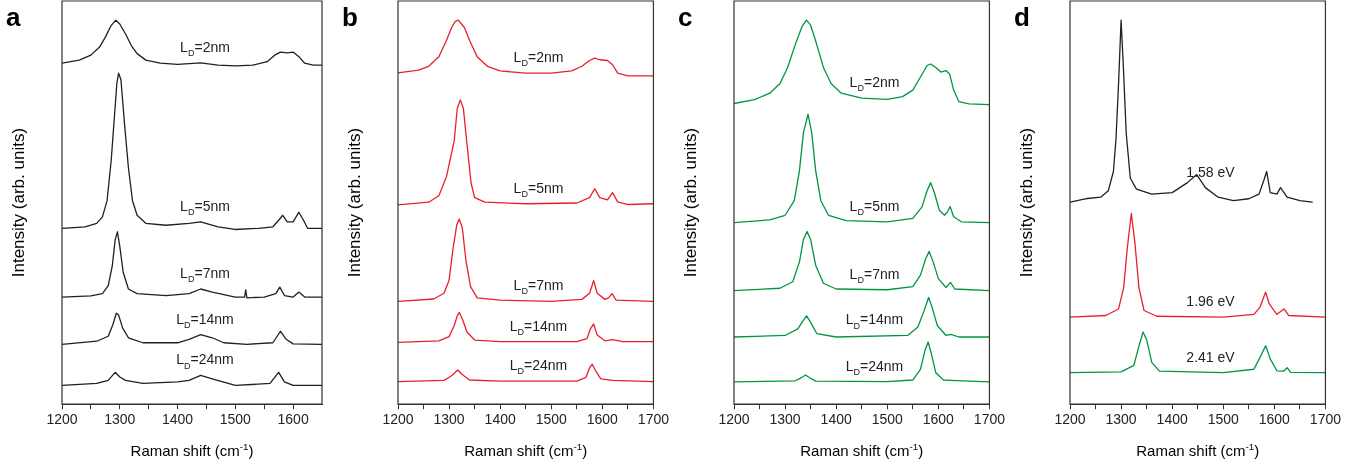 This screenshot has width=1346, height=474. What do you see at coordinates (1211, 171) in the screenshot?
I see `series-label: 1.58 eV` at bounding box center [1211, 171].